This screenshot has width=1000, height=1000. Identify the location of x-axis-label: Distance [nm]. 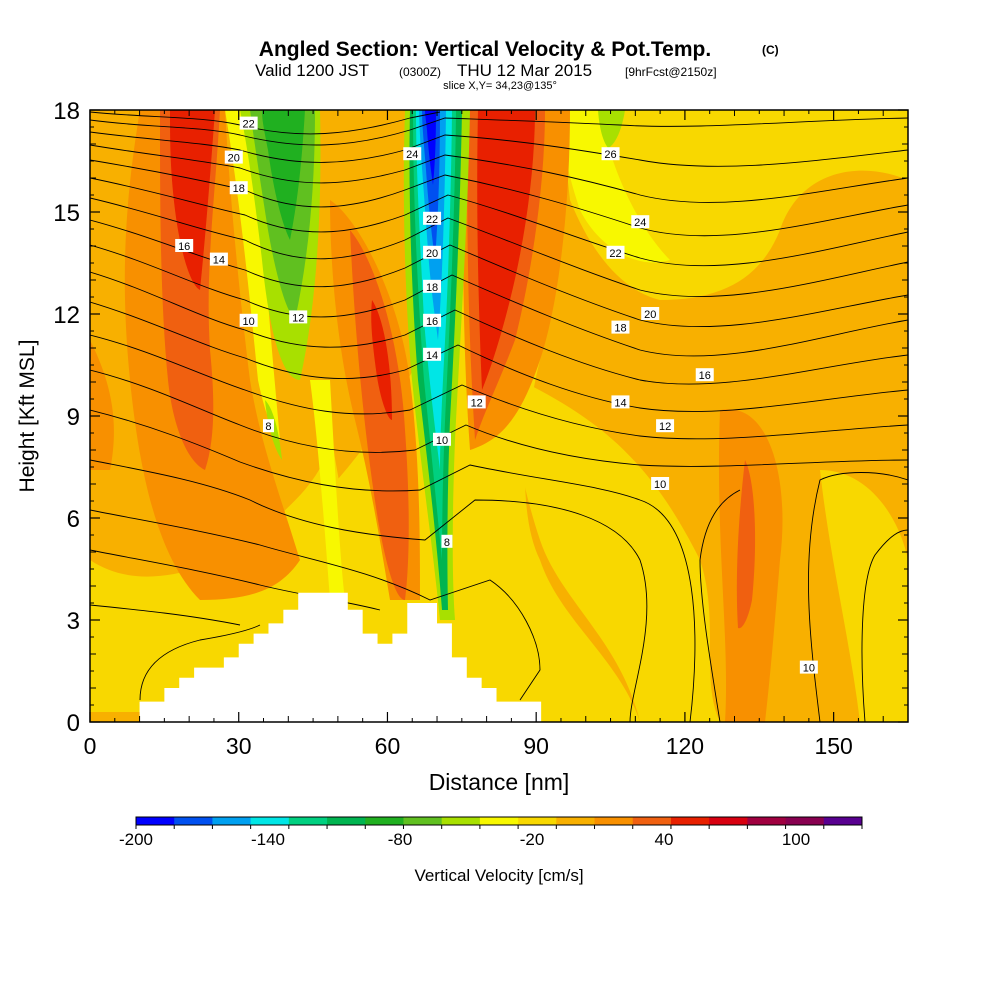
(499, 782).